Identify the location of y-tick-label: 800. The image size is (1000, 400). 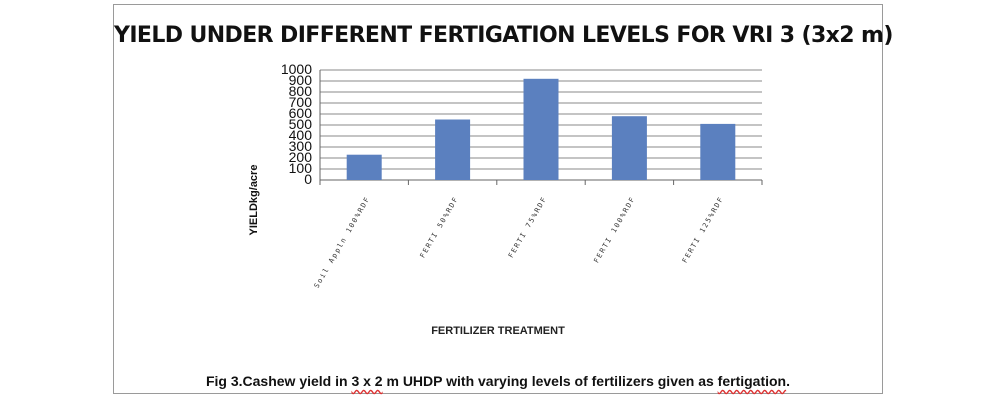
(301, 91).